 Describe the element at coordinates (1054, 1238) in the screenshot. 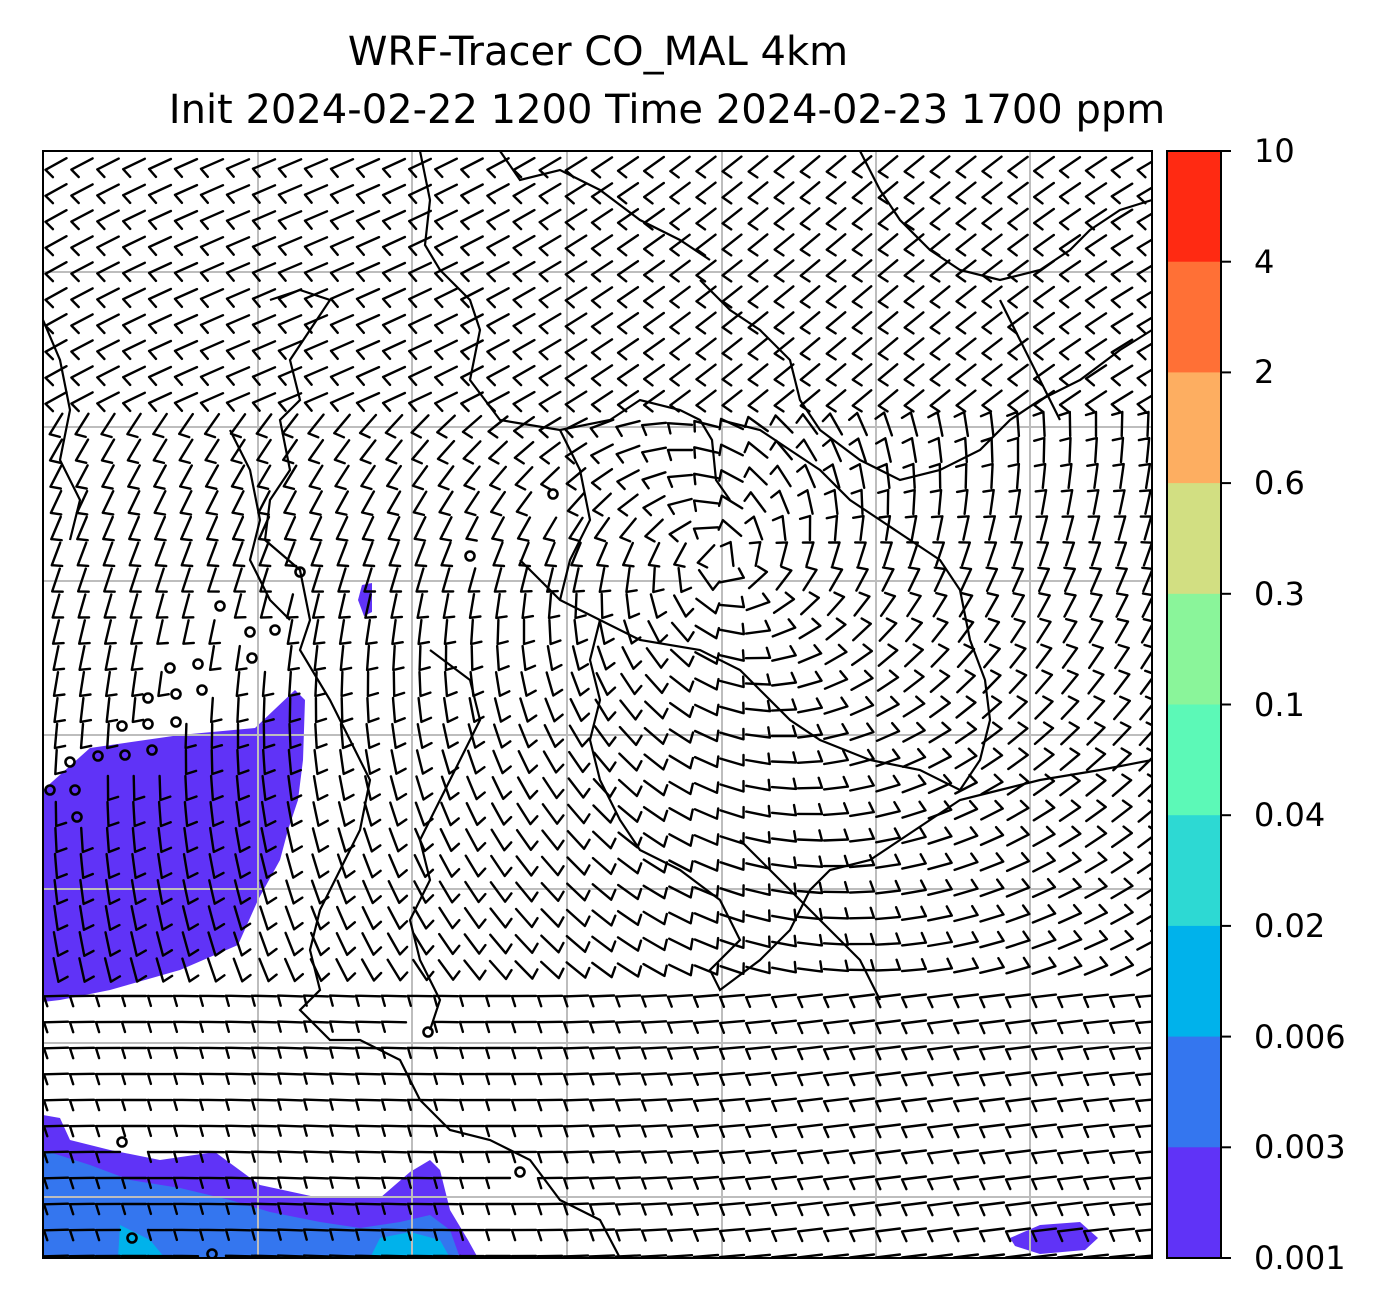

I see `tracer-plume-southeast` at that location.